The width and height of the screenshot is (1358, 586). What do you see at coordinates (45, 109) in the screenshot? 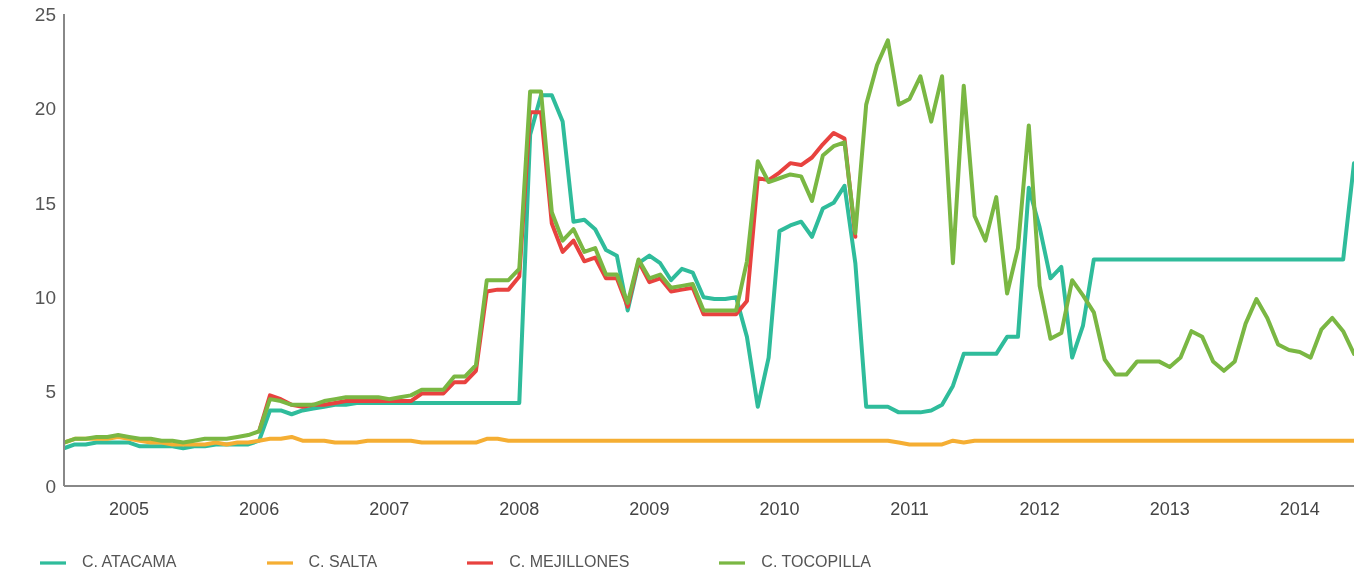
I see `y-tick-label: 20` at bounding box center [45, 109].